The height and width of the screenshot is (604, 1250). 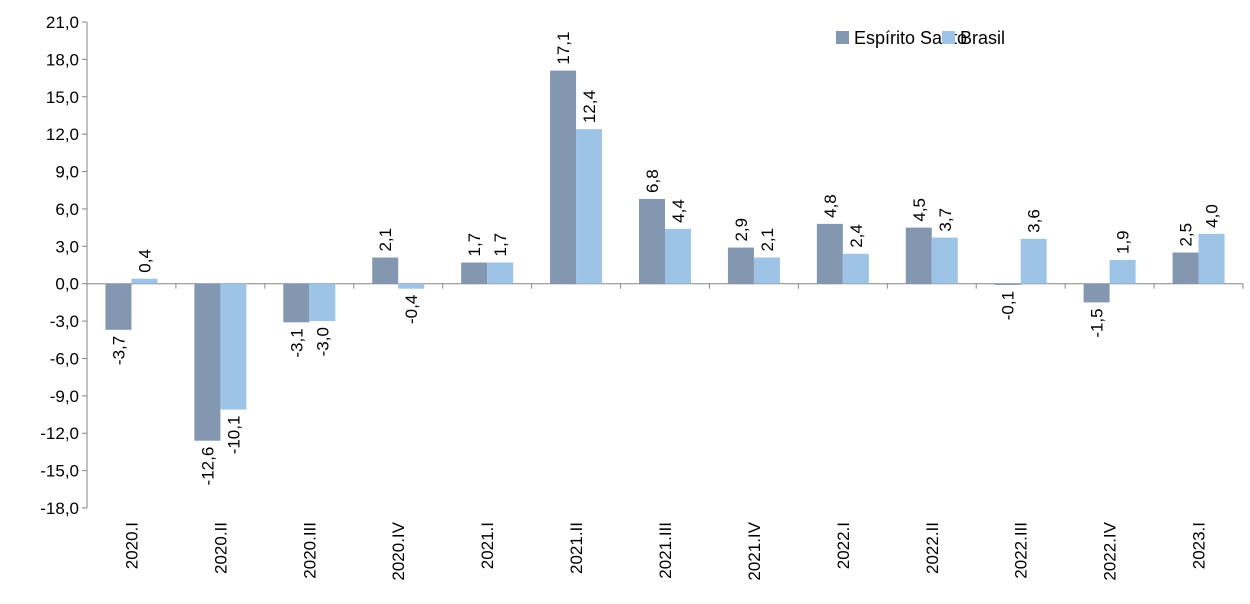 What do you see at coordinates (144, 261) in the screenshot?
I see `data-label: 0,4` at bounding box center [144, 261].